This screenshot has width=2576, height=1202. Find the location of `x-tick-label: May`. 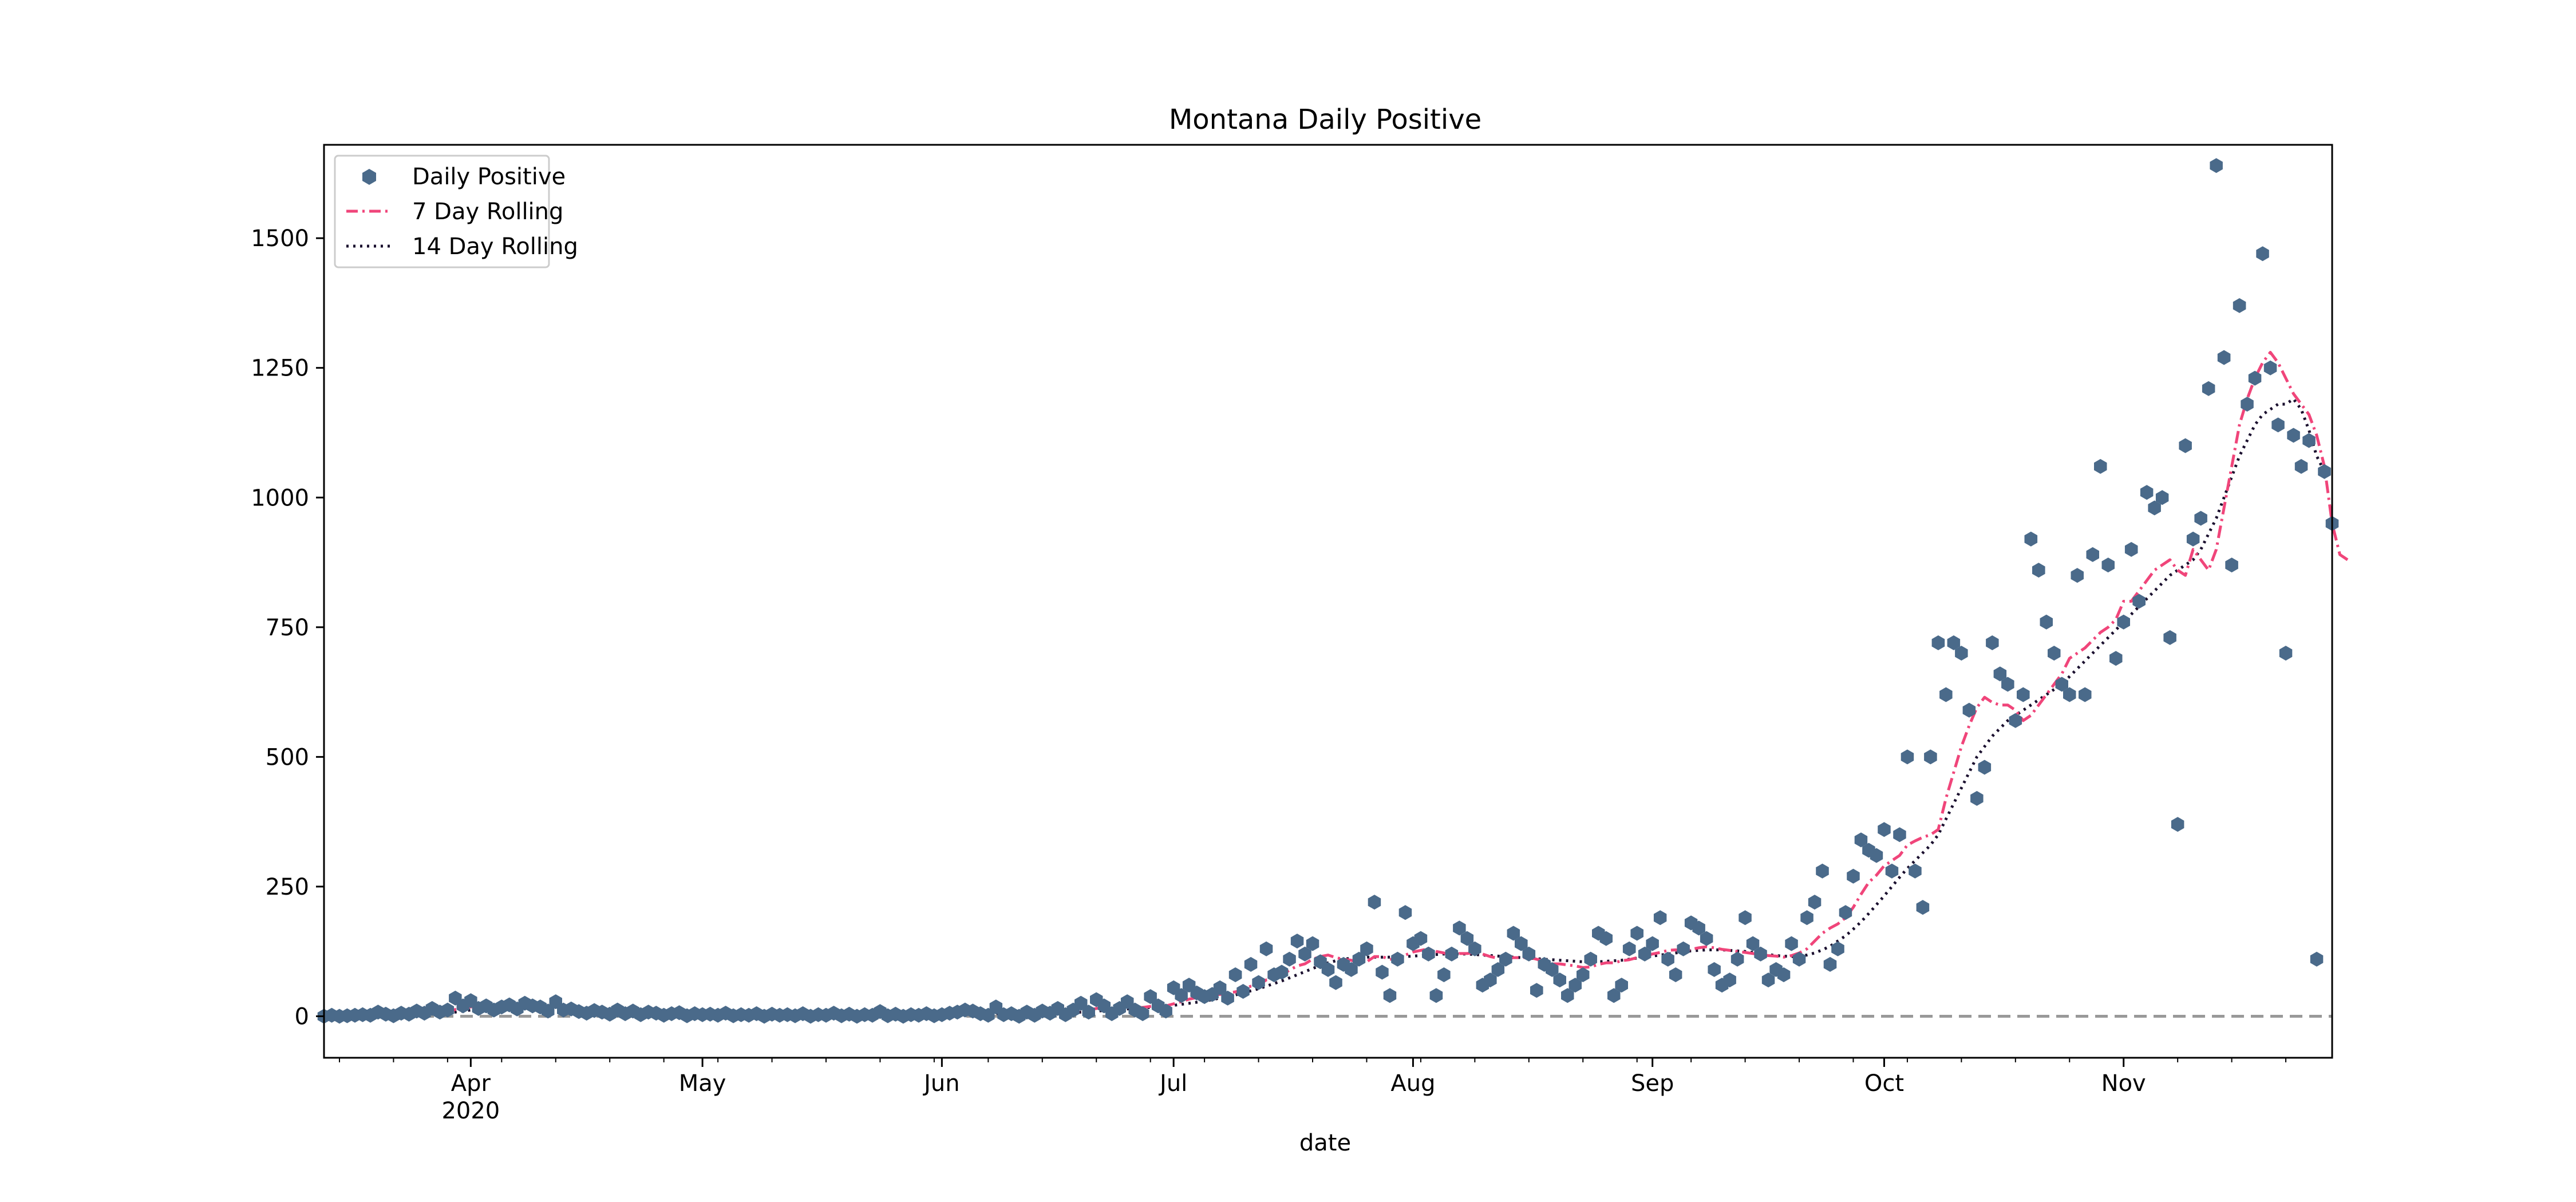

x-tick-label: May is located at coordinates (702, 1083).